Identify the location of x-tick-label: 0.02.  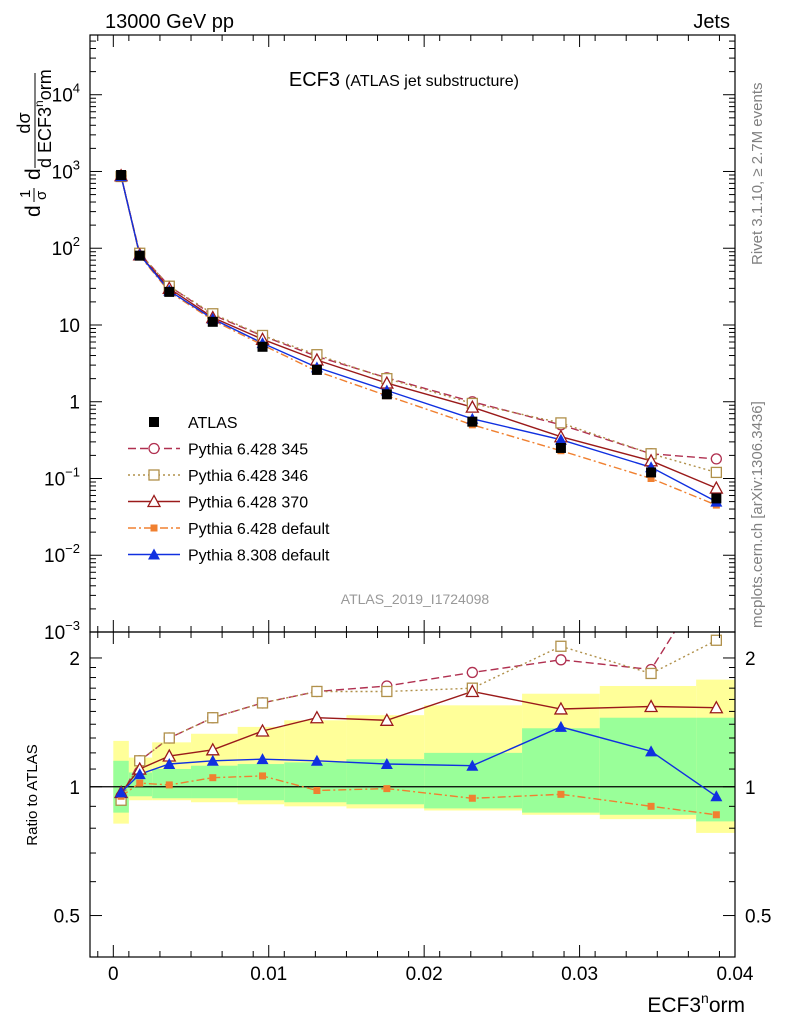
(424, 974).